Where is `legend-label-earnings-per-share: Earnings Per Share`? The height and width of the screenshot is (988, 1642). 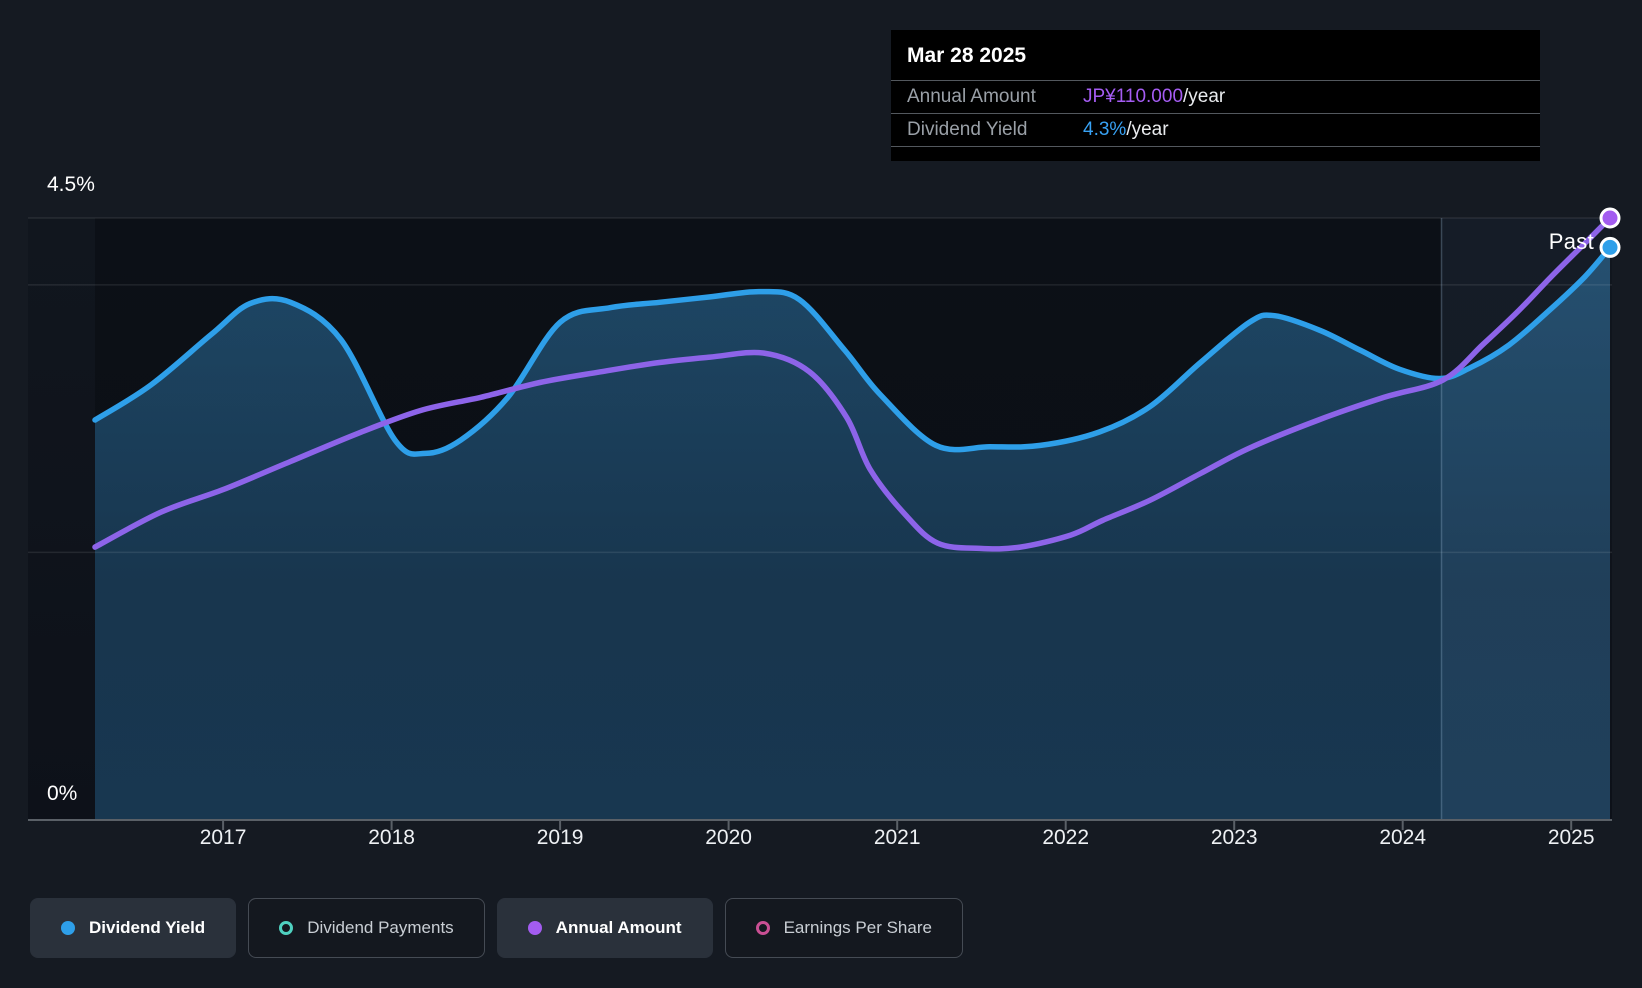 legend-label-earnings-per-share: Earnings Per Share is located at coordinates (857, 927).